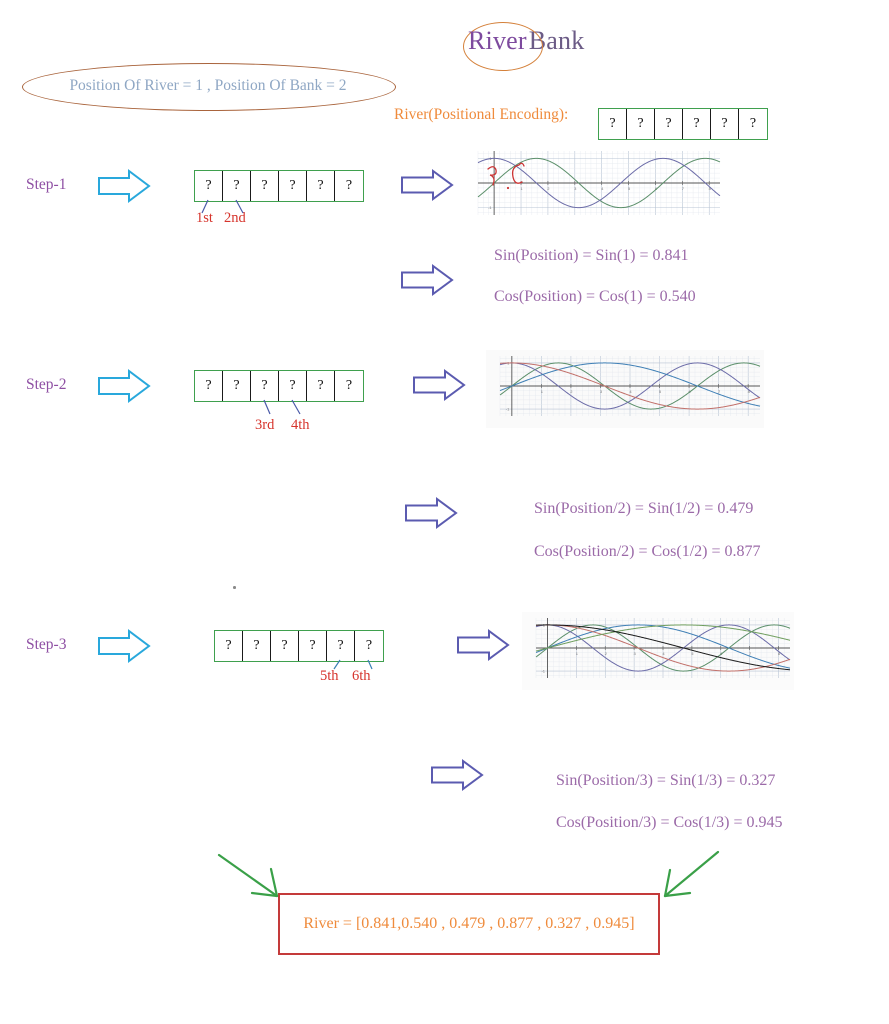 This screenshot has width=889, height=1024. What do you see at coordinates (666, 780) in the screenshot?
I see `equation-step-3-sin: Sin(Position/3) = Sin(1/3) = 0.327` at bounding box center [666, 780].